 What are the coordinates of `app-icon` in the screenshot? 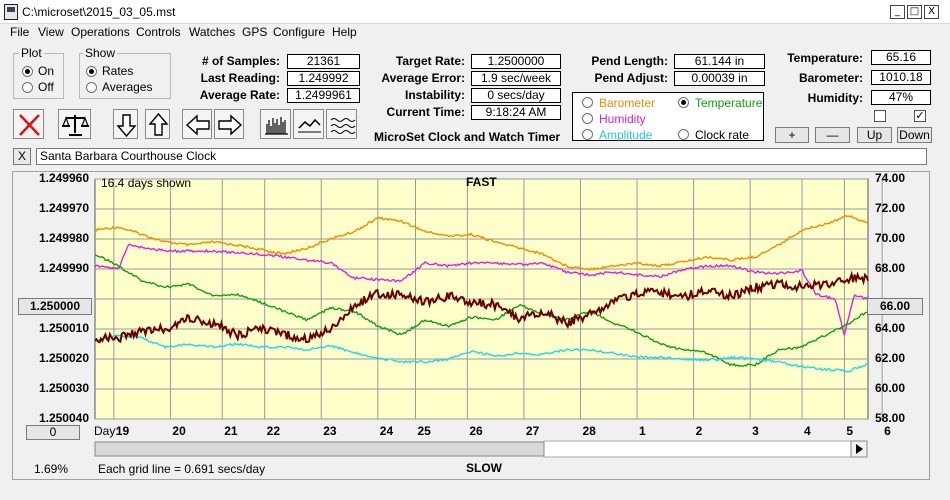 It's located at (11, 12).